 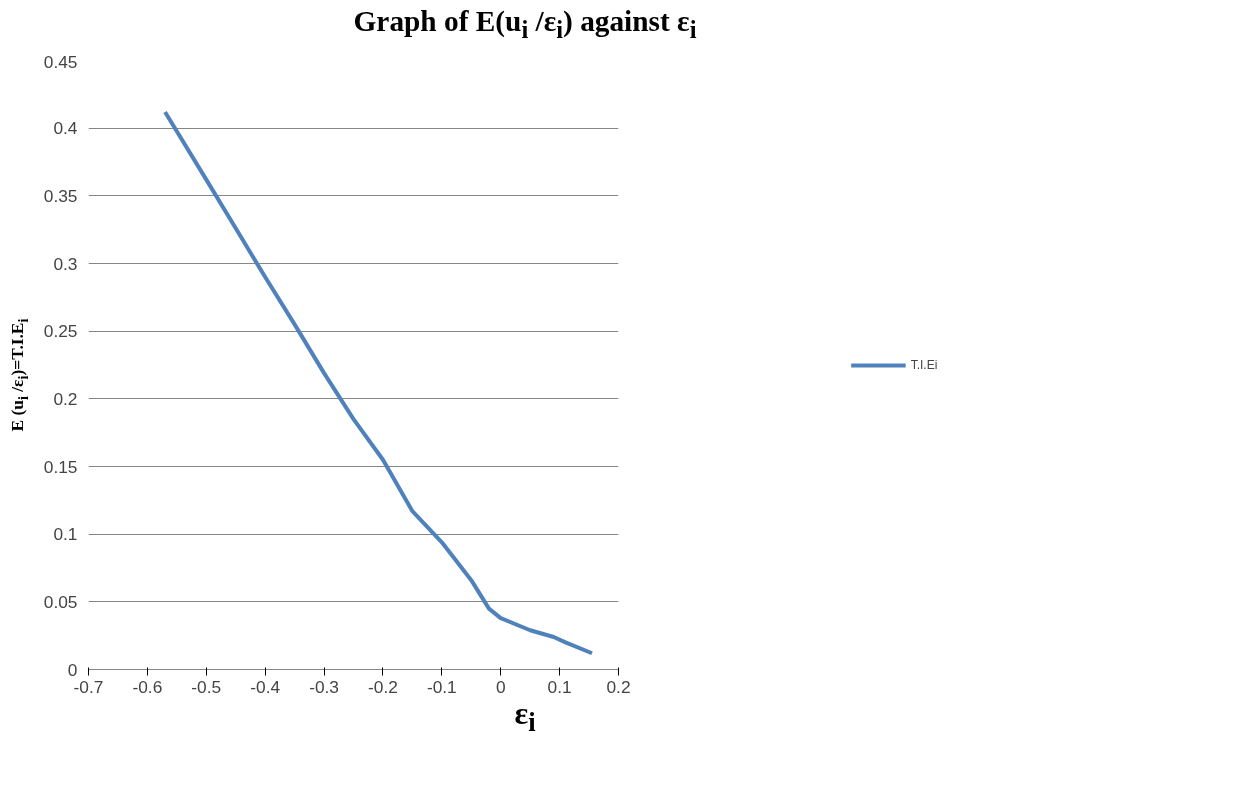 I want to click on x-axis-title: ε$_{i}$, so click(x=525, y=717).